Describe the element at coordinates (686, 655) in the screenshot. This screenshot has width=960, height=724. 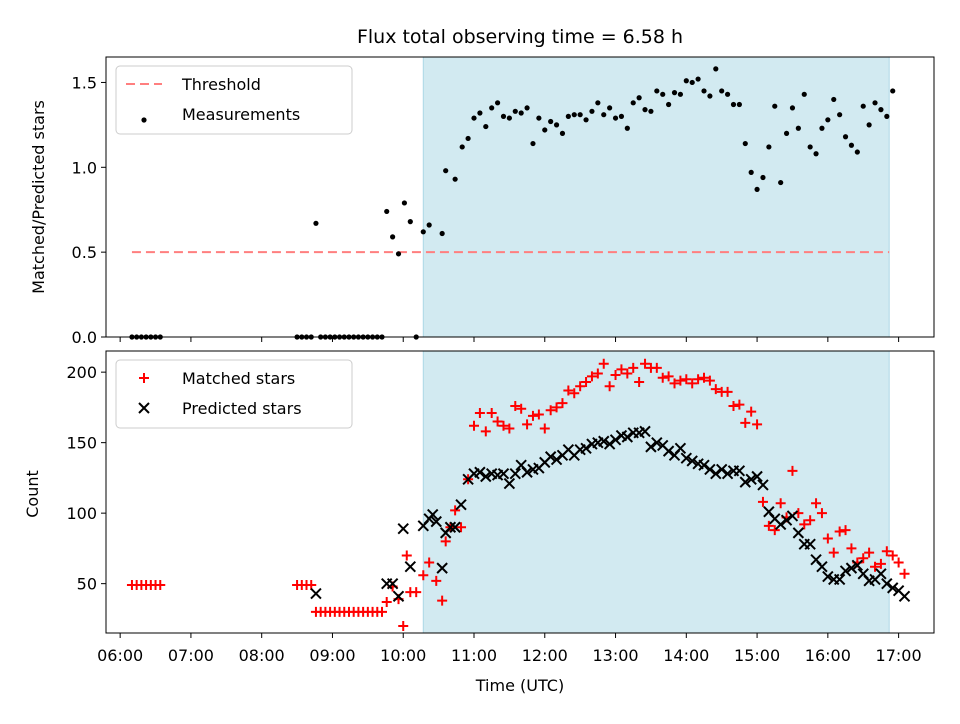
I see `x-tick-label: 14:00` at that location.